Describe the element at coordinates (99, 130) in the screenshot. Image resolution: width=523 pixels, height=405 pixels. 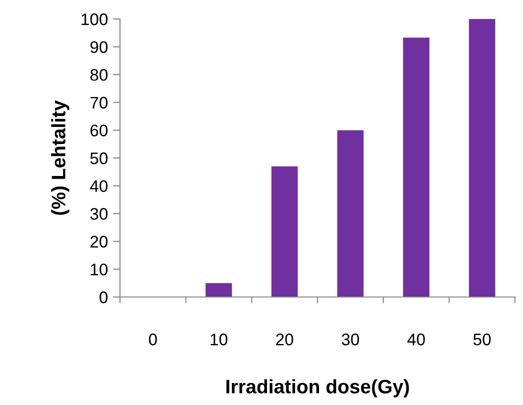
I see `y-tick-label: 60` at that location.